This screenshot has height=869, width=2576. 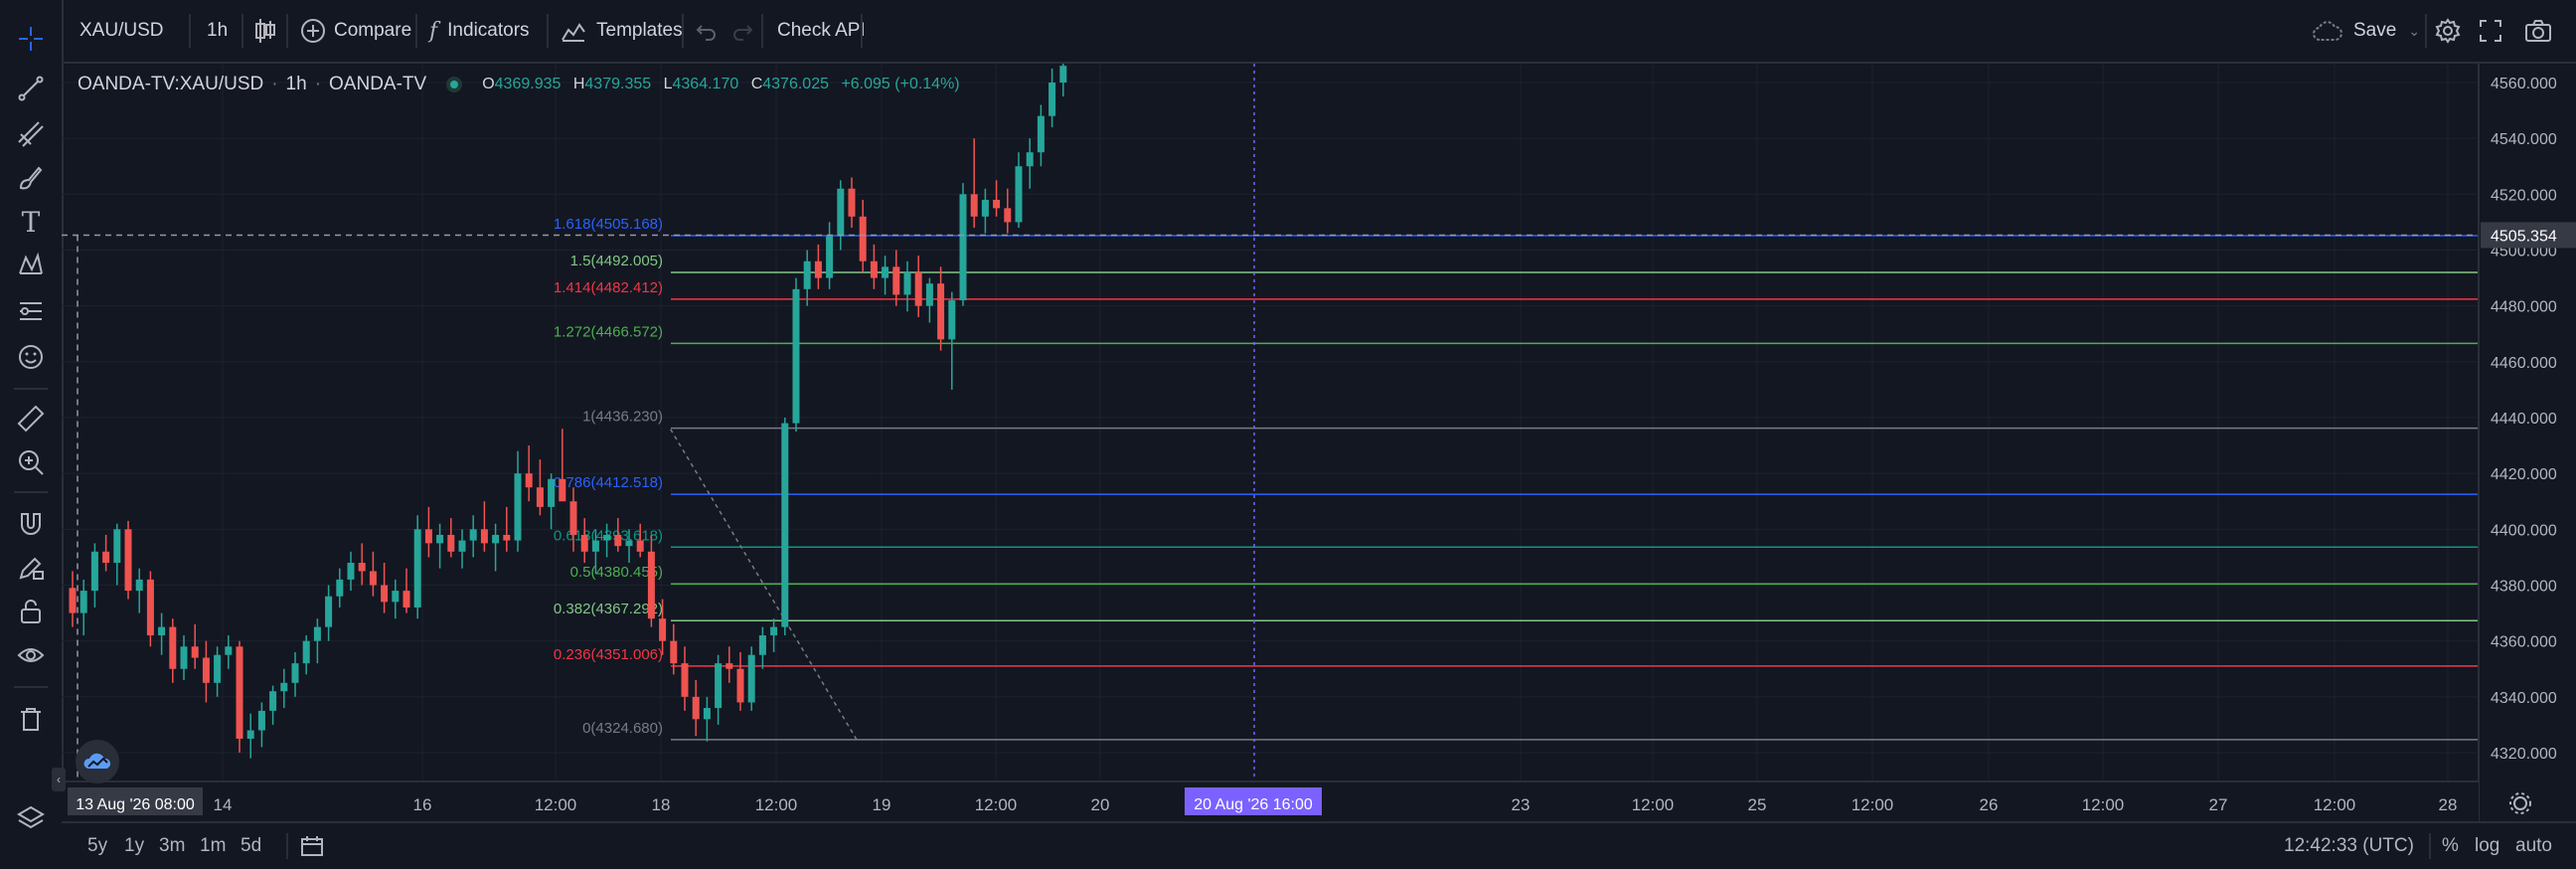 I want to click on stay-drawing-tool, so click(x=31, y=568).